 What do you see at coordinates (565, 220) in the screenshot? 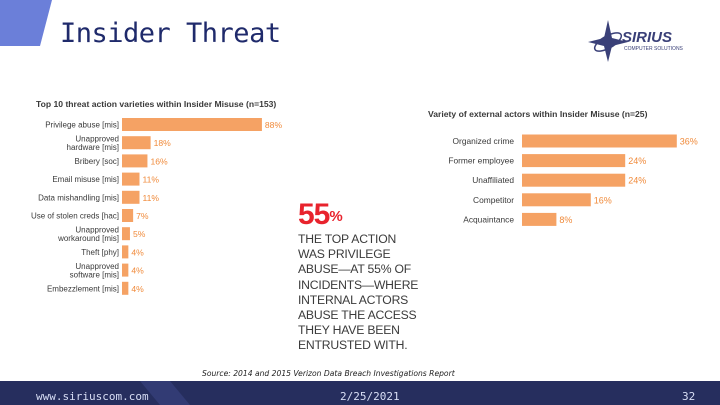
I see `value-label: 8%` at bounding box center [565, 220].